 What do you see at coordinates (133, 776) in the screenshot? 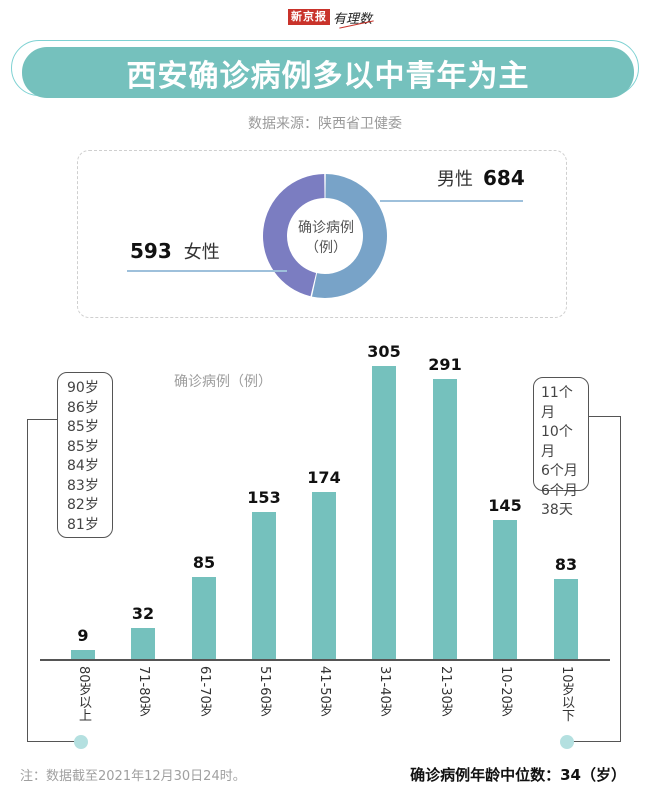
I see `footnote: 注：数据截至2021年12月30日24时。` at bounding box center [133, 776].